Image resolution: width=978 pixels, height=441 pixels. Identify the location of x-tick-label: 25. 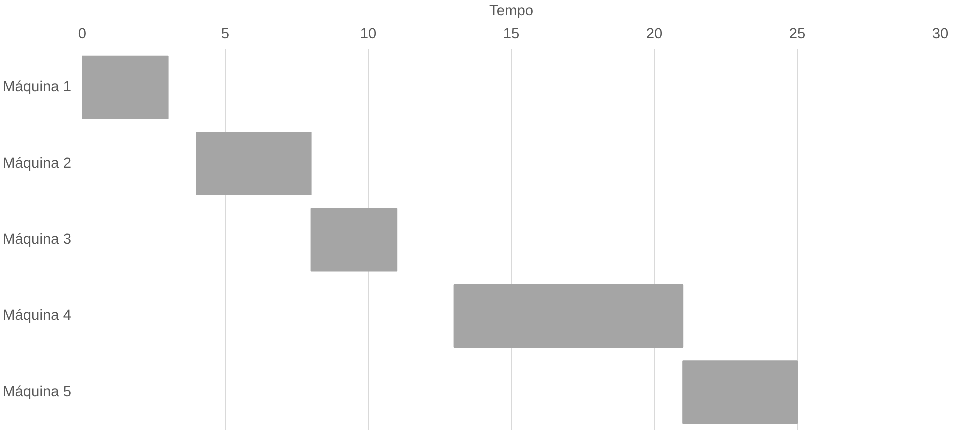
(797, 34).